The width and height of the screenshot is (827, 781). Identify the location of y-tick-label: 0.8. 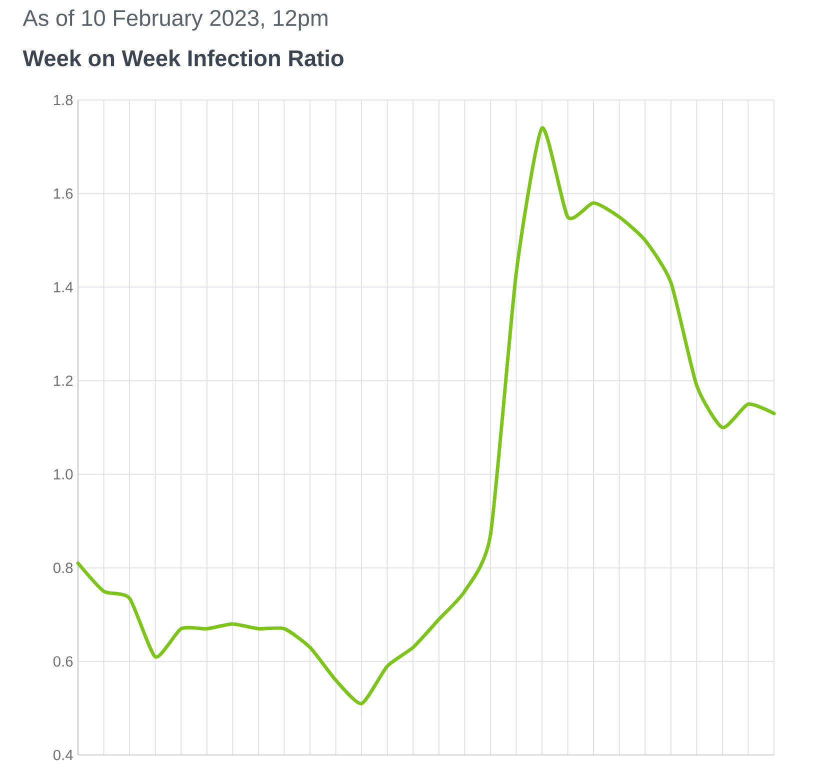
(63, 568).